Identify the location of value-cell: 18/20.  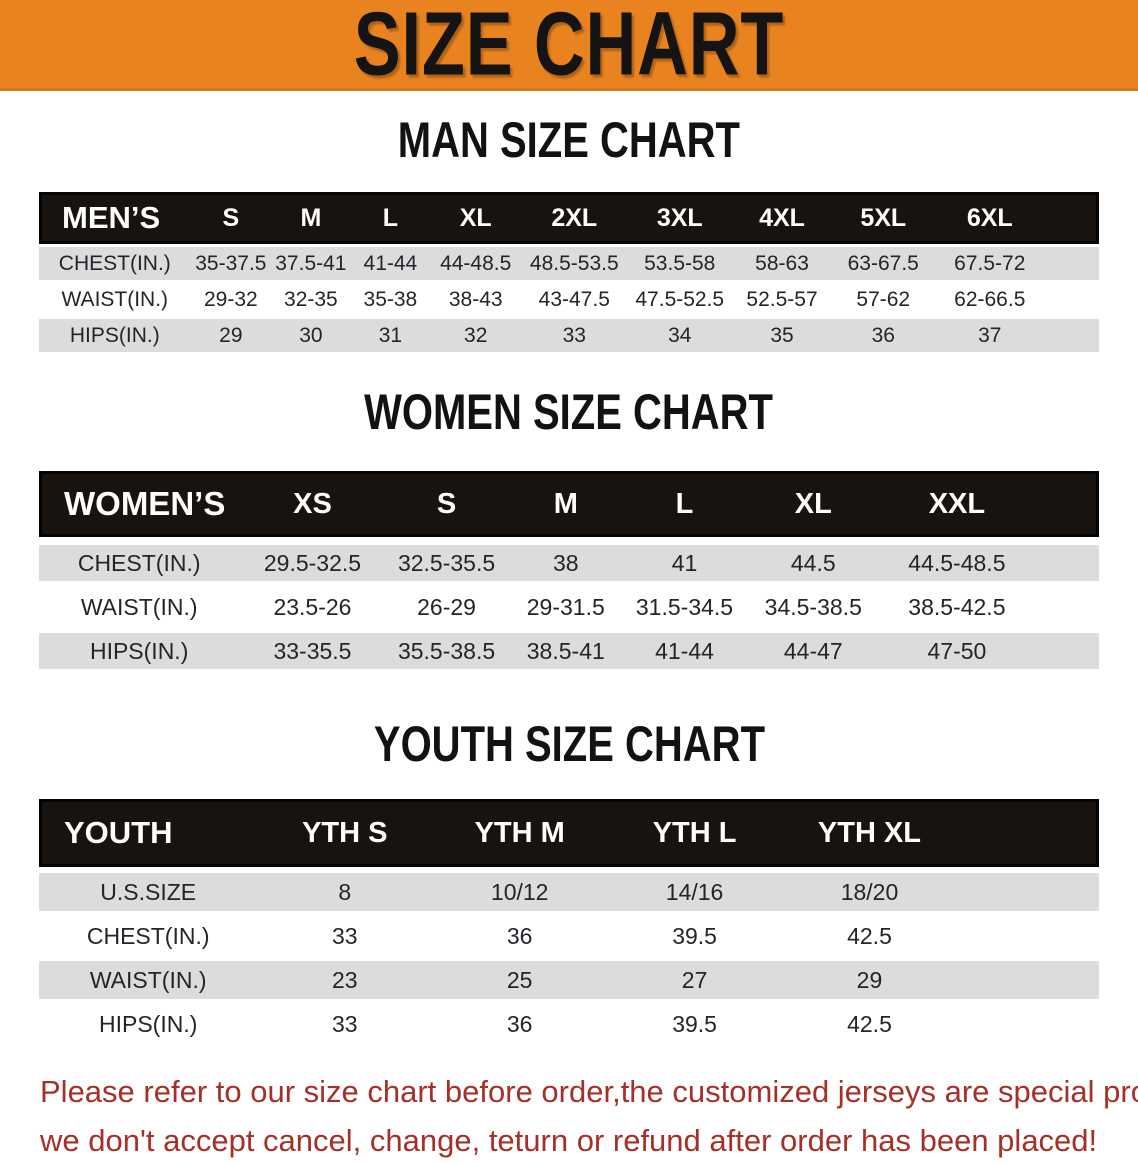
(869, 892).